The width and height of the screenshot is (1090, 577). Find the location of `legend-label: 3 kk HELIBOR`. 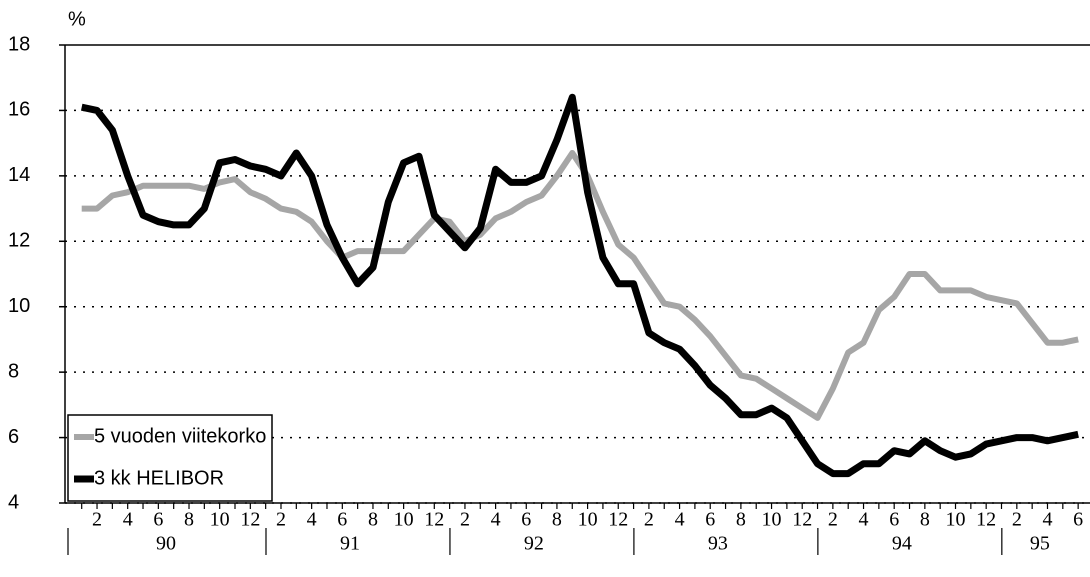

legend-label: 3 kk HELIBOR is located at coordinates (159, 478).